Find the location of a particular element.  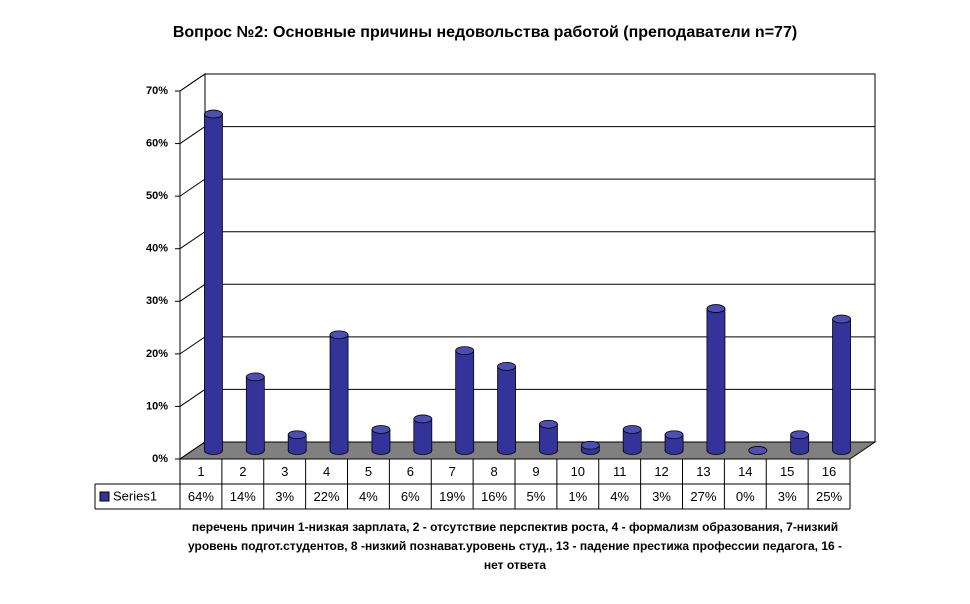

x-tick-label: 7 is located at coordinates (452, 471).